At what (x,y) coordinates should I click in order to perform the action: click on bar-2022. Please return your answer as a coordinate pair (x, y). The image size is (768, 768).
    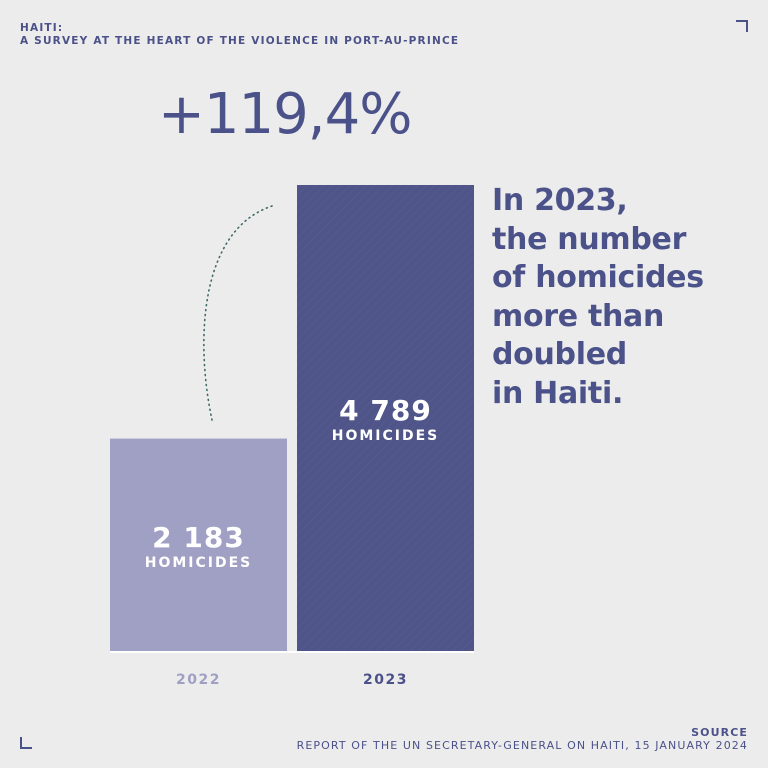
    Looking at the image, I should click on (198, 544).